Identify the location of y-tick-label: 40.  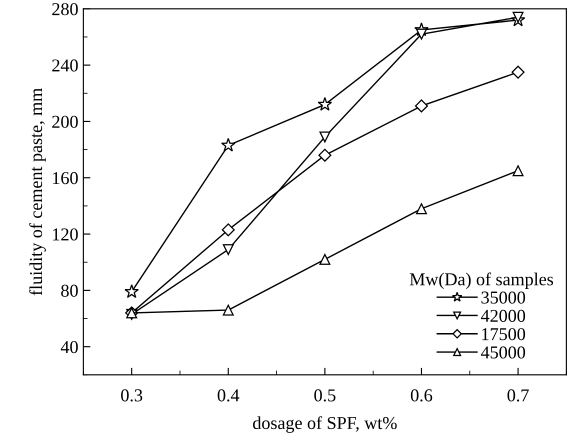
(69, 347).